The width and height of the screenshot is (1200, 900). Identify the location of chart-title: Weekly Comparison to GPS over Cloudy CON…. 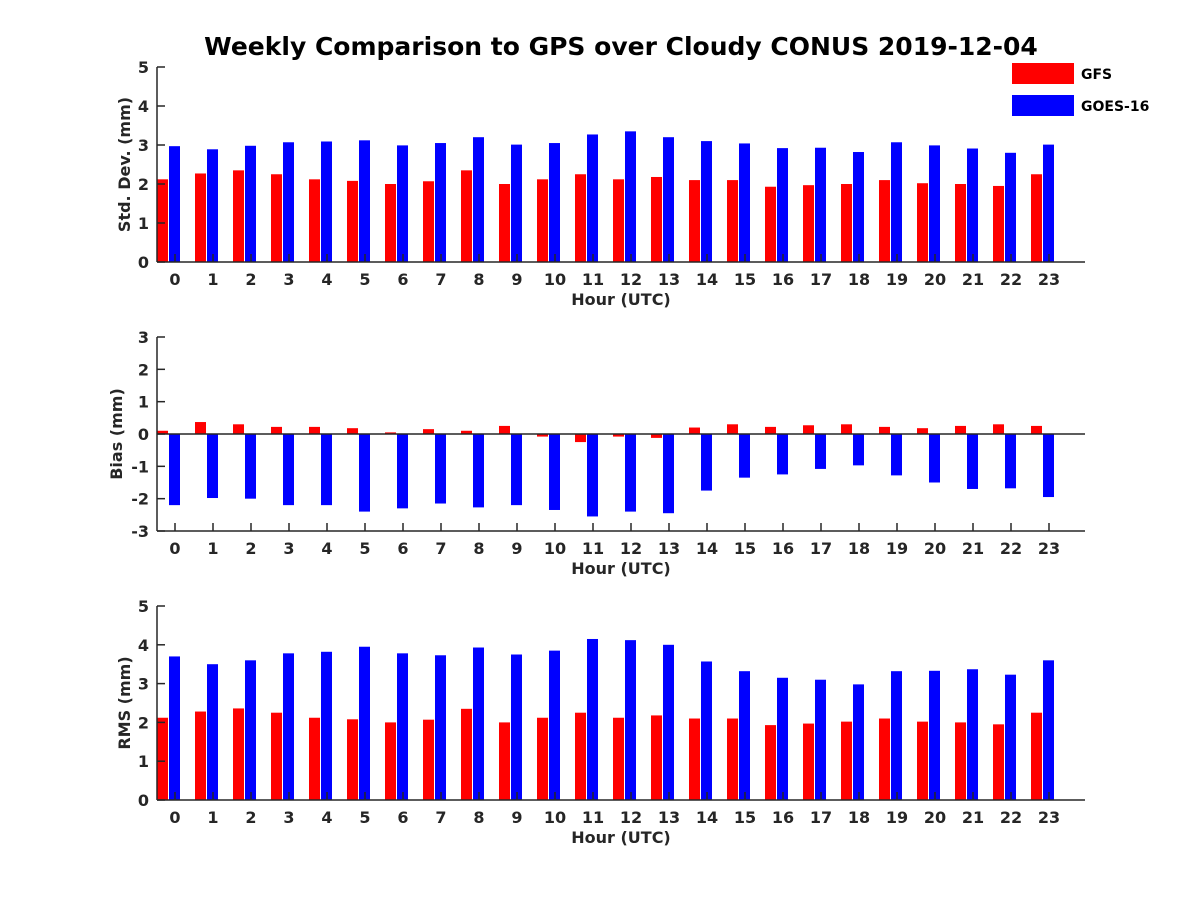
(621, 46).